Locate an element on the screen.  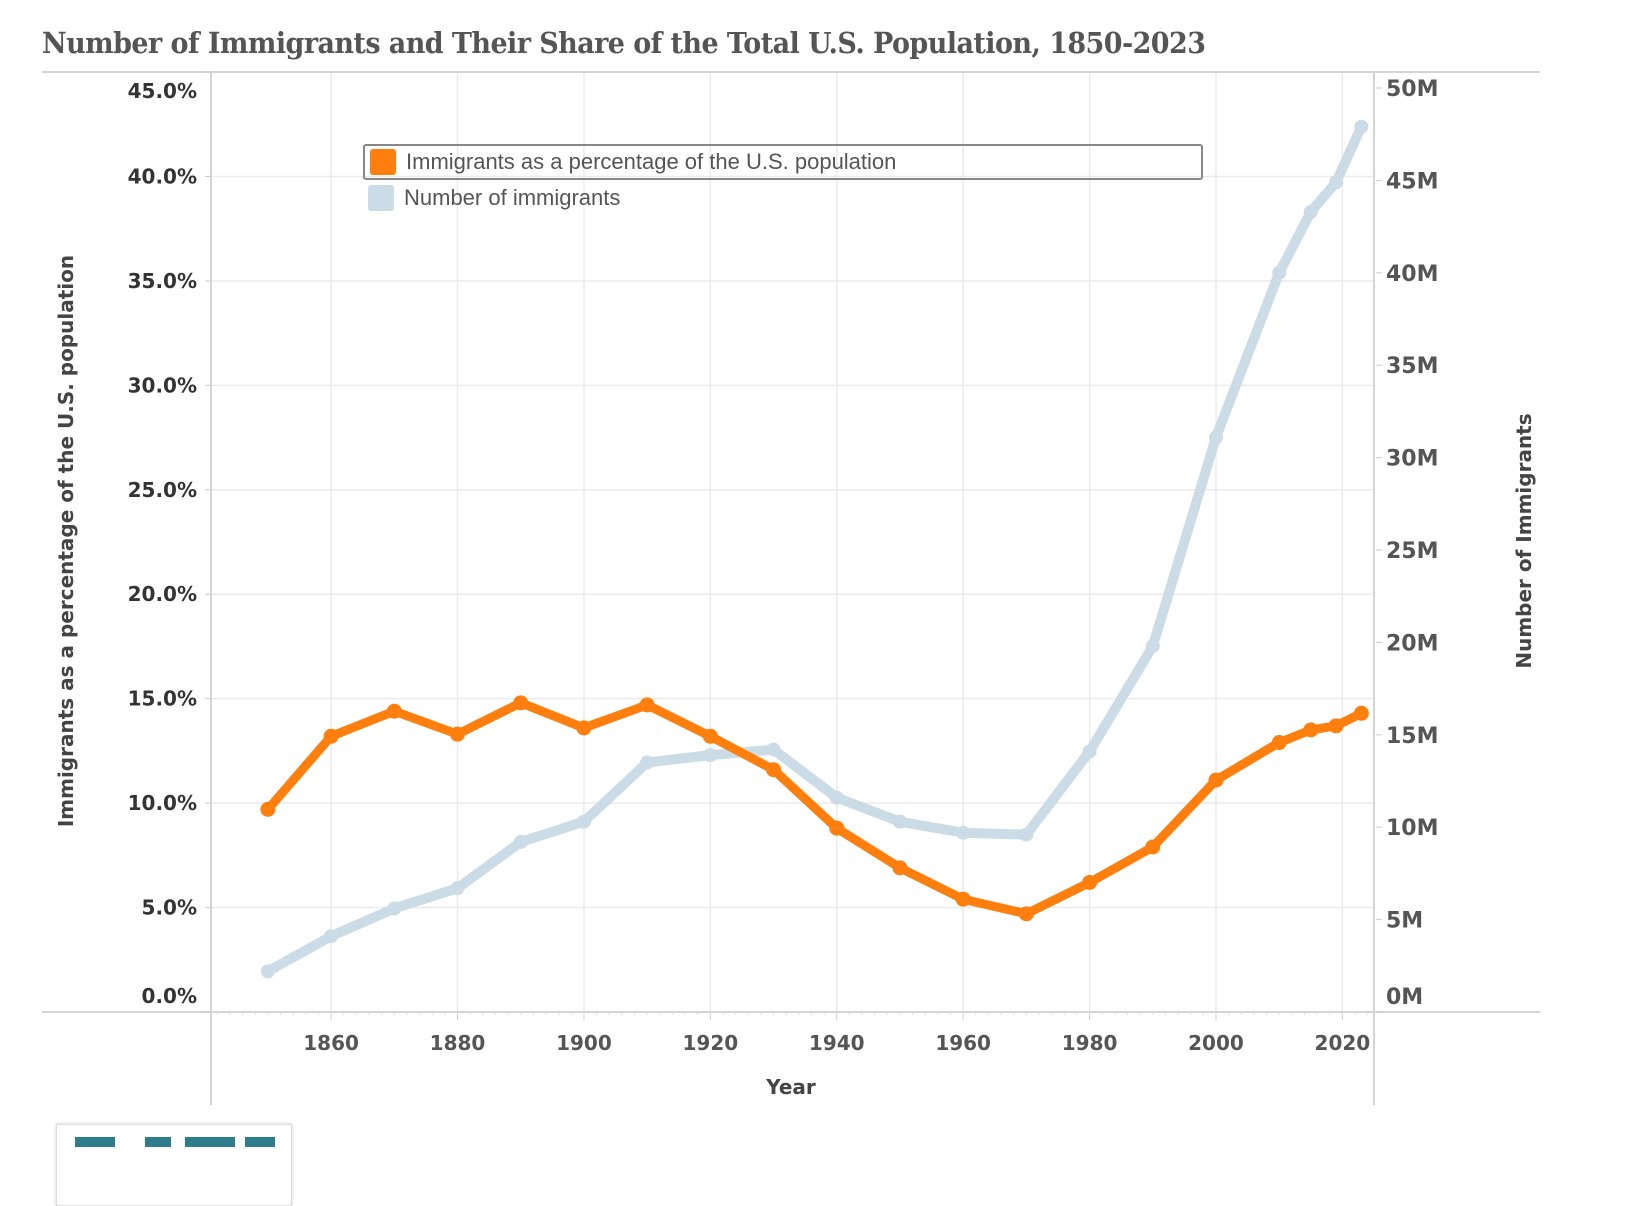
y-left-tick-label: 35.0% is located at coordinates (162, 281).